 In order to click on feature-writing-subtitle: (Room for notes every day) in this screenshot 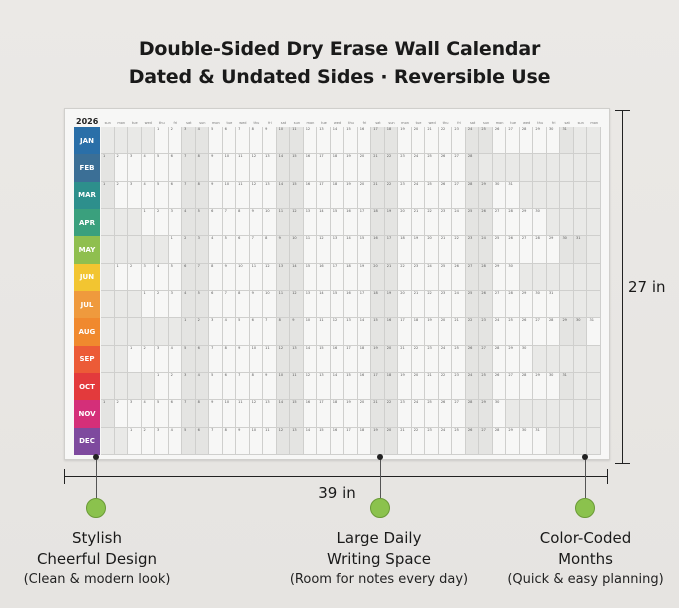, I will do `click(379, 579)`.